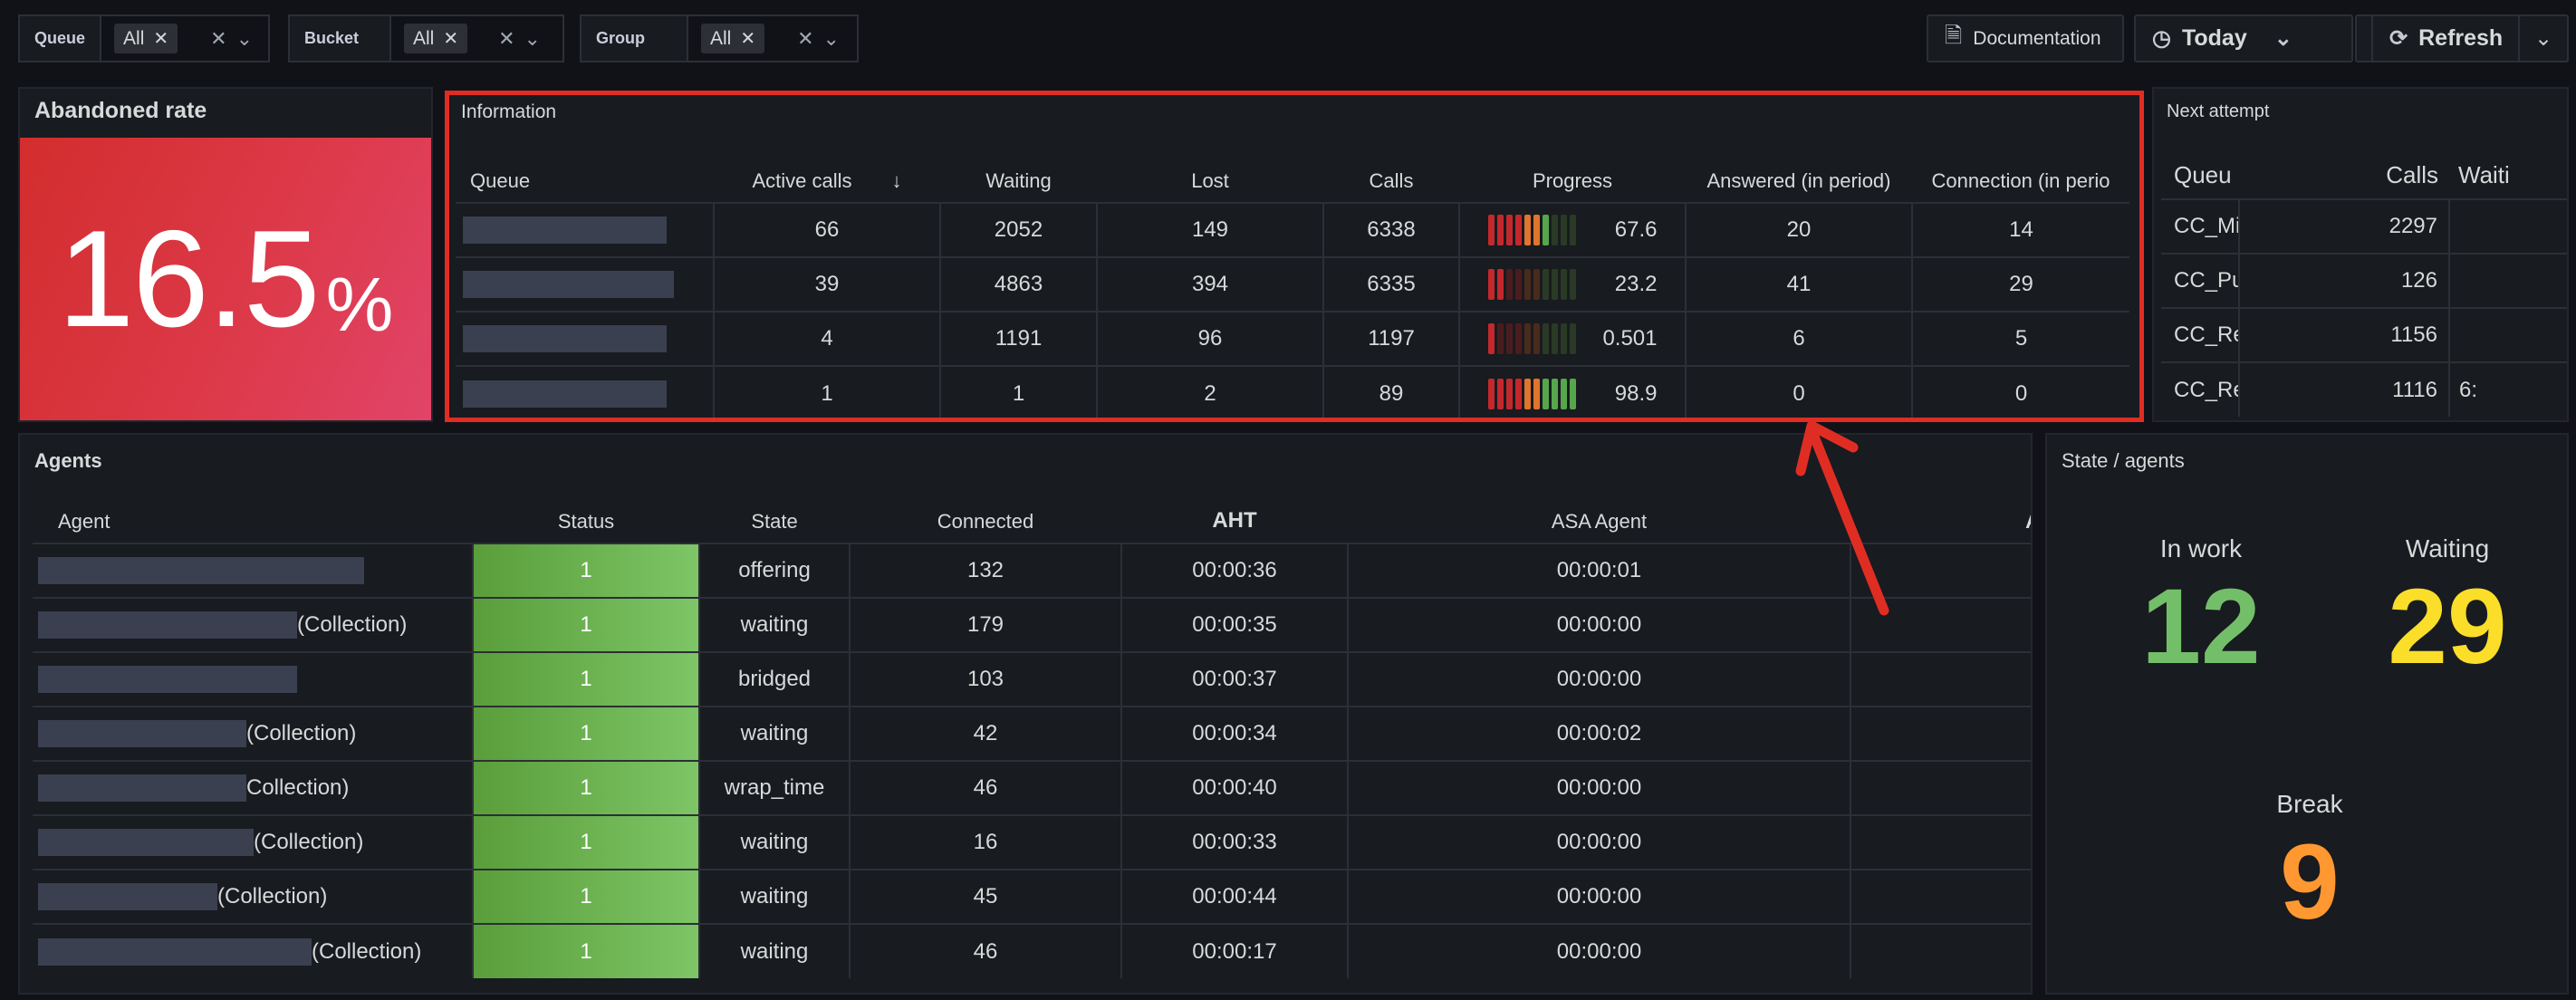 The image size is (2576, 1000). I want to click on lost-cell: 149, so click(1210, 230).